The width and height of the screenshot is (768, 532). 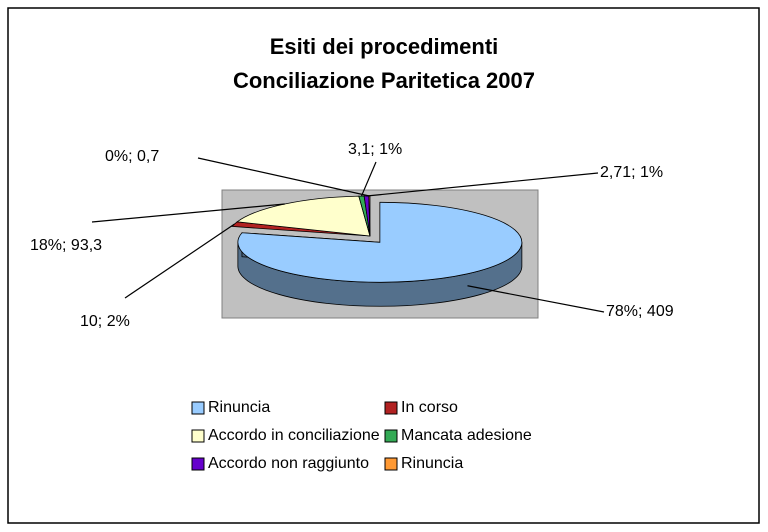 I want to click on data-label: 18%; 93,3, so click(x=66, y=245).